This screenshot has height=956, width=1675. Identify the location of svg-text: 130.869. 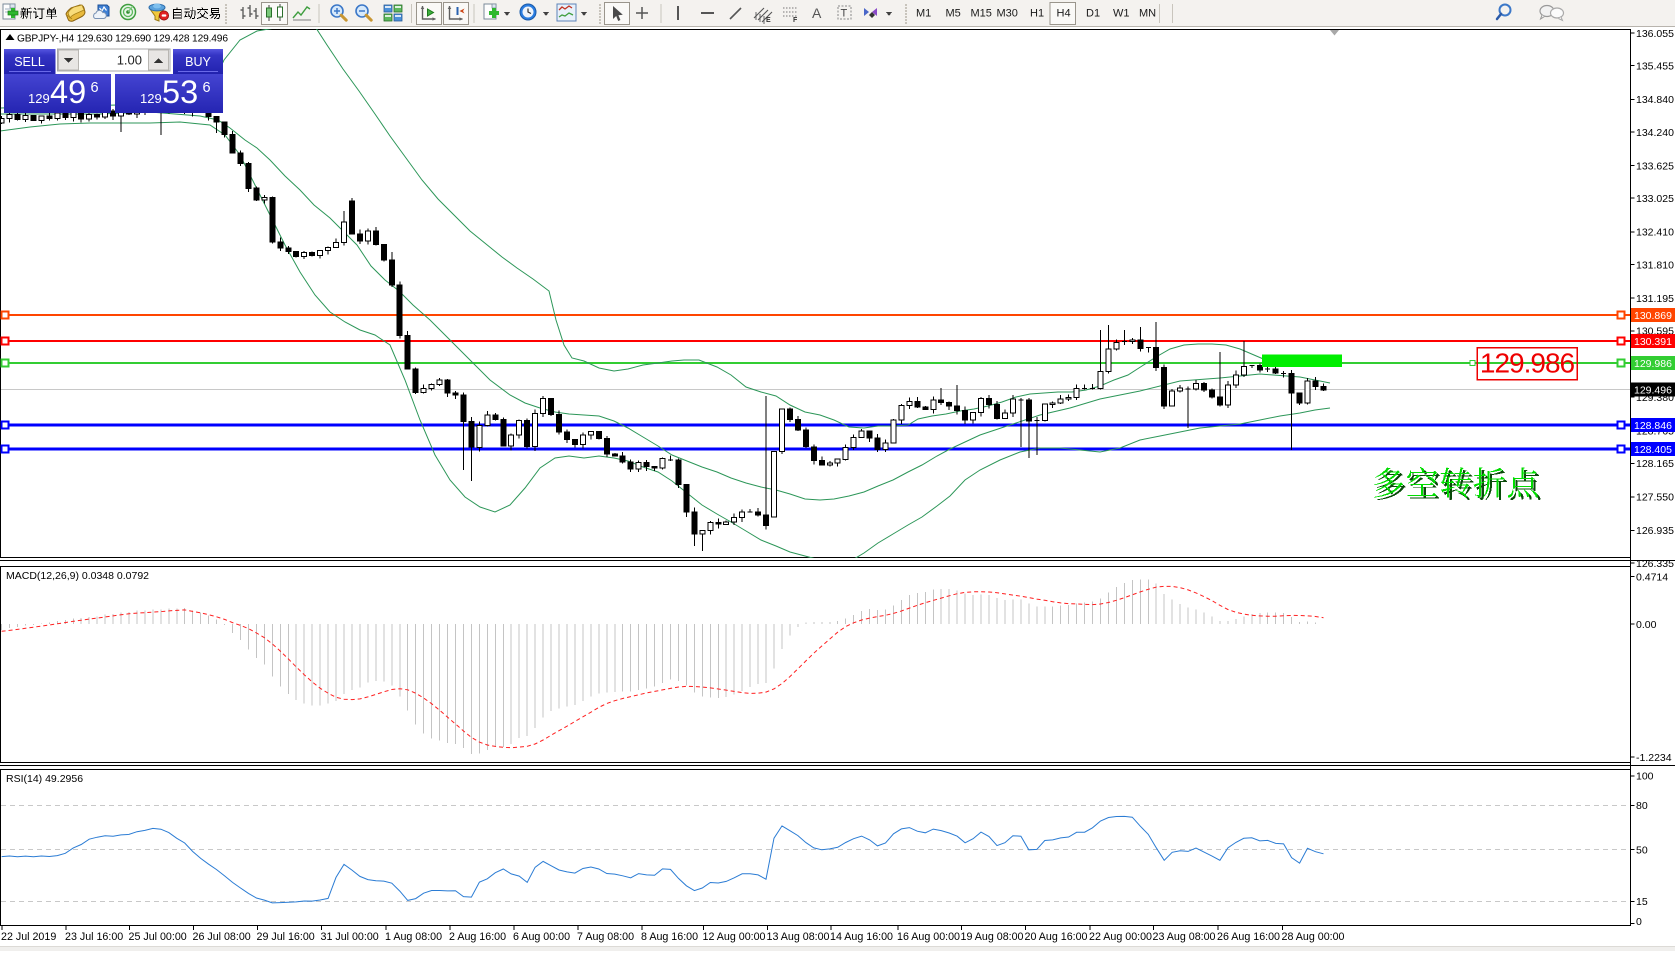
(1653, 316).